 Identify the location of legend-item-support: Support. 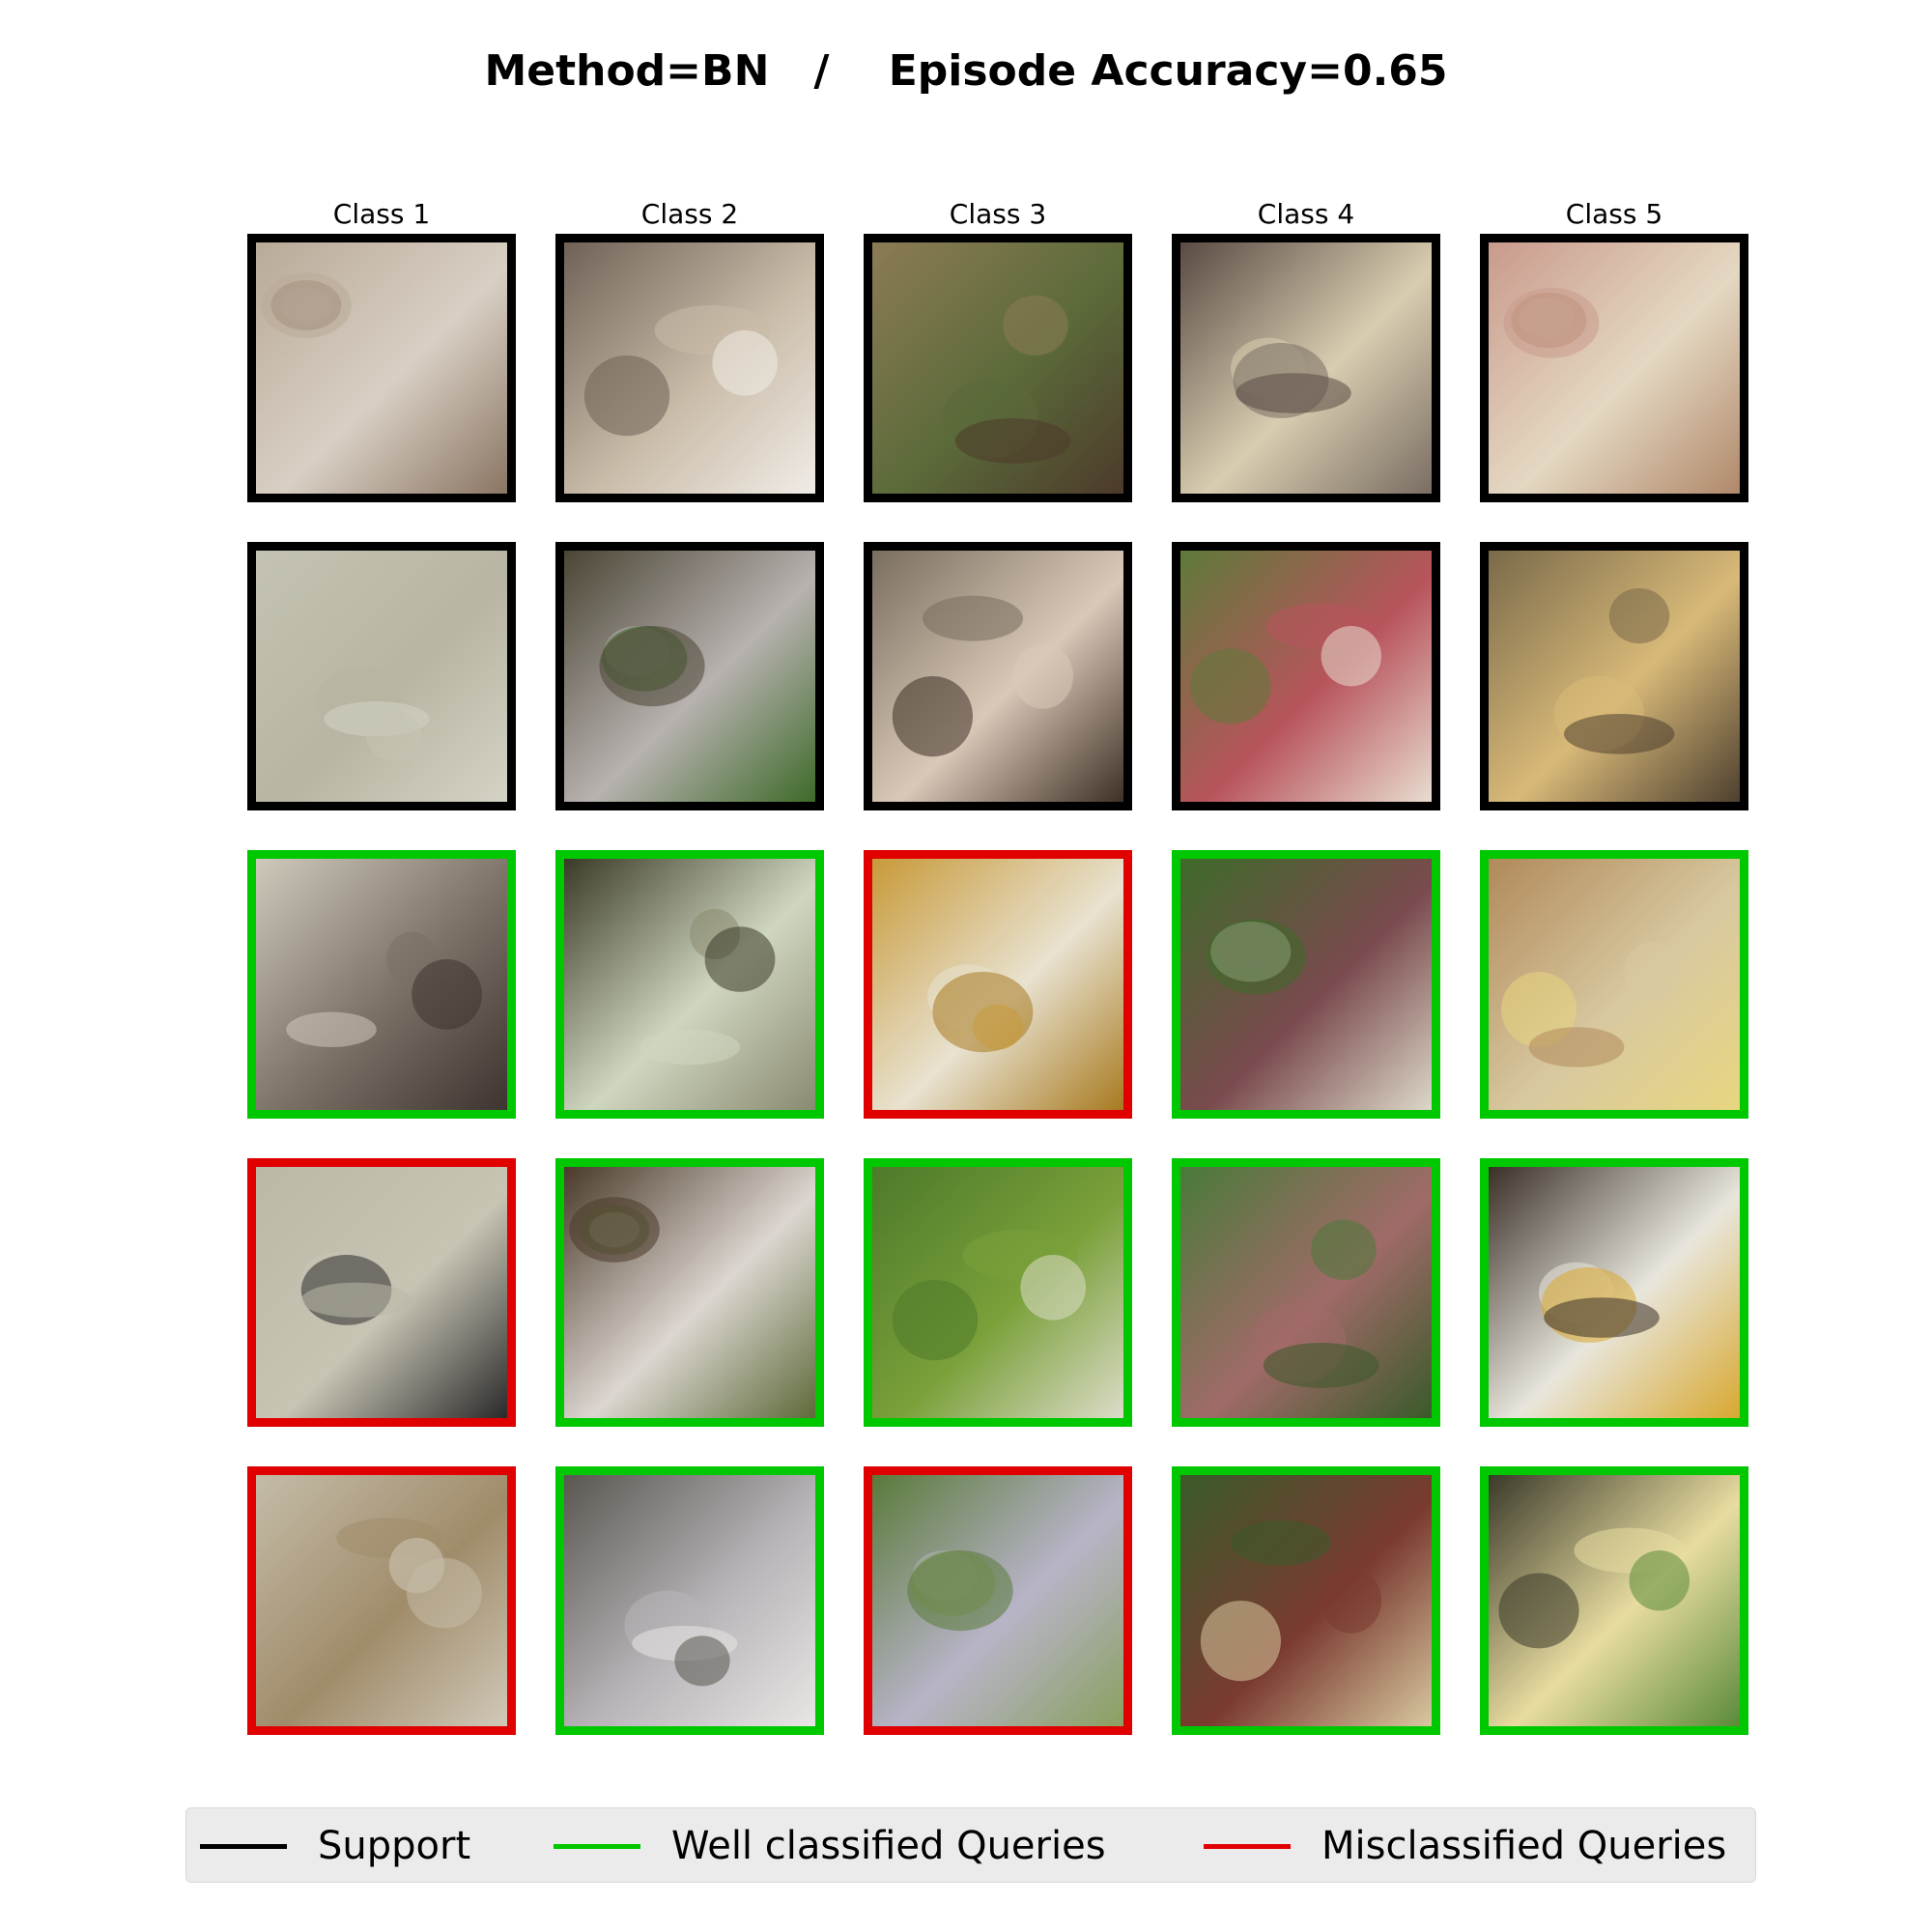
(335, 1846).